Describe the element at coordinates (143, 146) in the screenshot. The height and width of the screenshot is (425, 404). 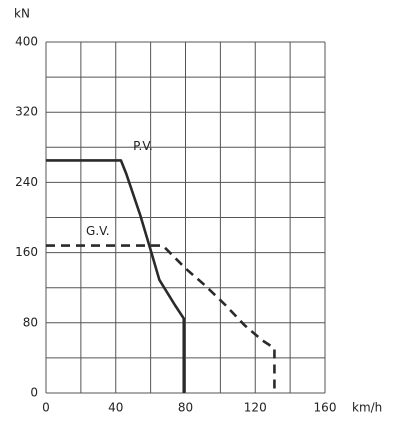
I see `series-label: P.V.` at that location.